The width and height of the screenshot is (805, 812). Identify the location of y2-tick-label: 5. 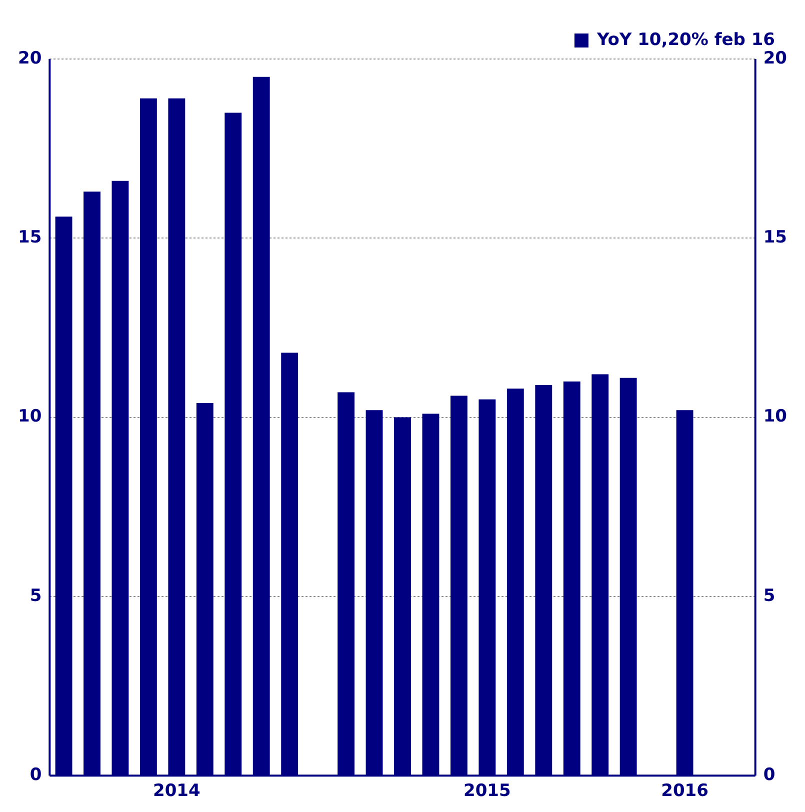
(769, 596).